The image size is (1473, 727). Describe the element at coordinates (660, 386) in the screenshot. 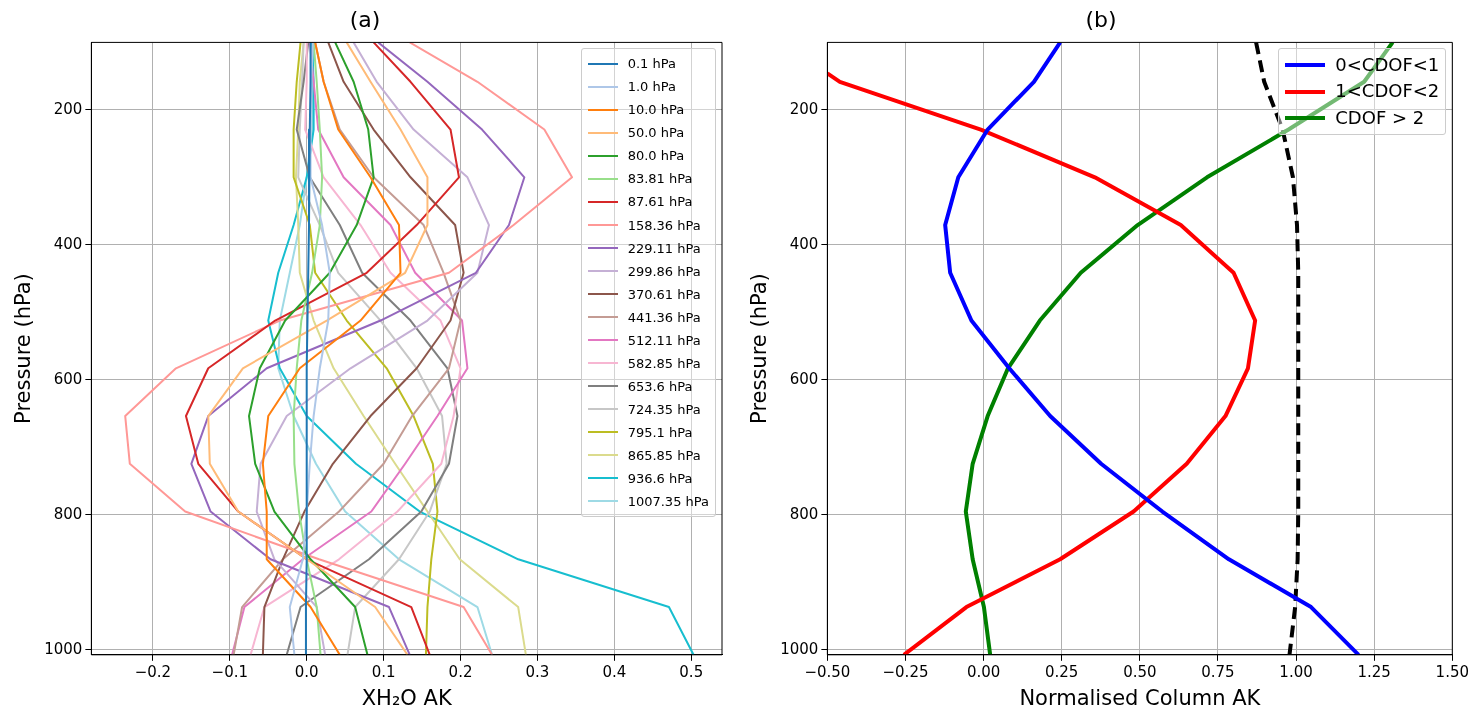

I see `legend-label: 653.6 hPa` at that location.